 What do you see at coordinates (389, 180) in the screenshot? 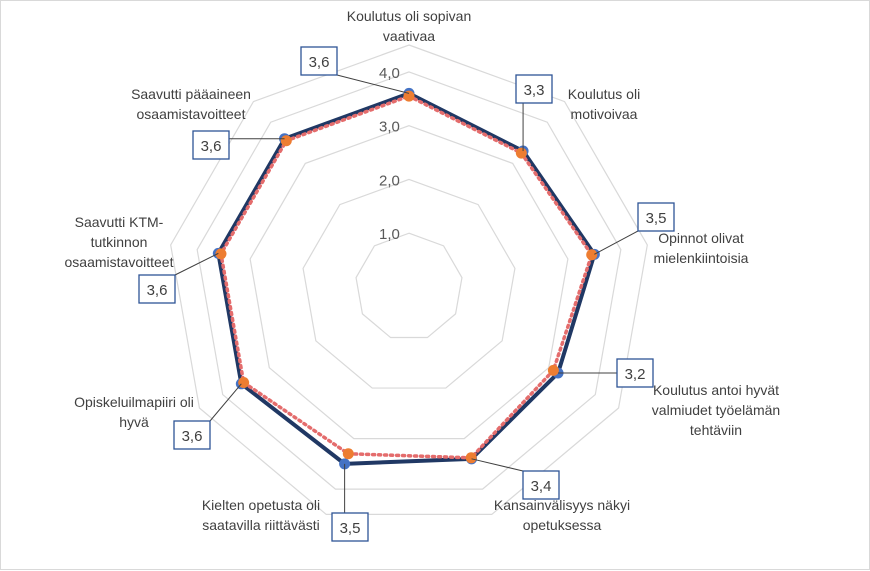
I see `tick-label-2: 2,0` at bounding box center [389, 180].